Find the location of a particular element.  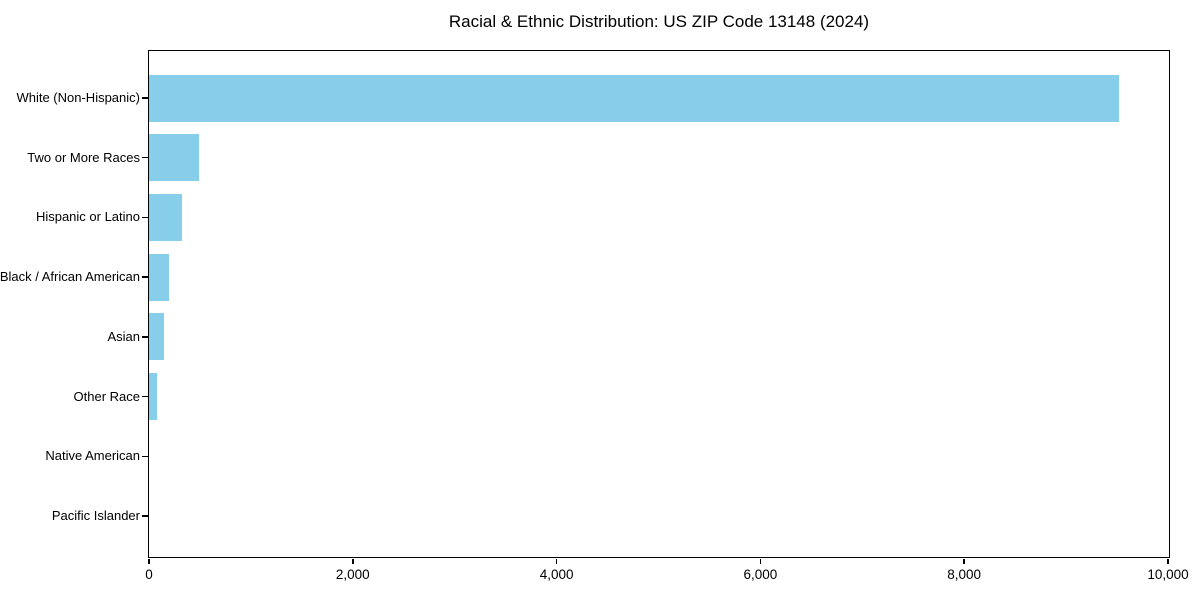

x-tick-label: 6,000 is located at coordinates (760, 574).